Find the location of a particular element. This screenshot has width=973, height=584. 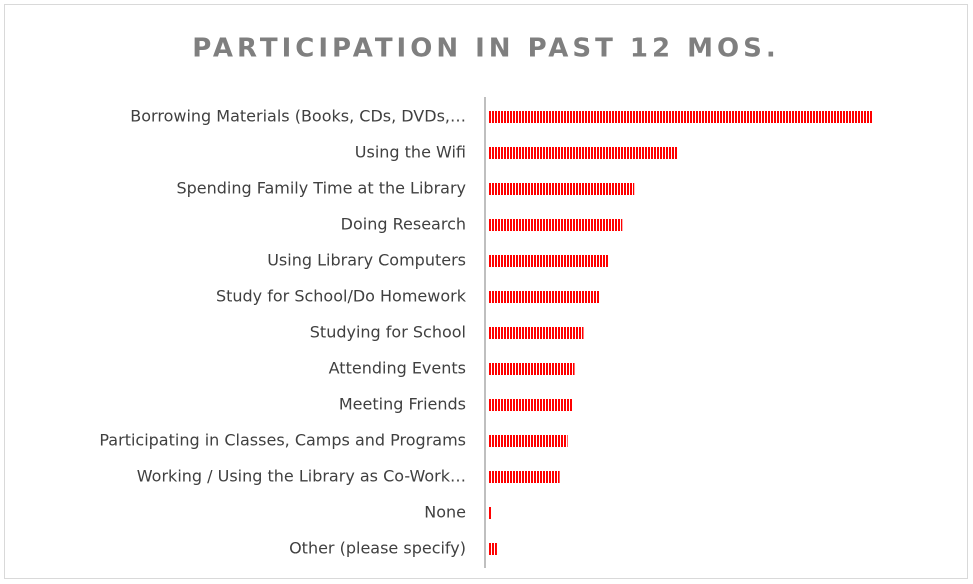

category-label: Study for School/Do Homework is located at coordinates (341, 296).